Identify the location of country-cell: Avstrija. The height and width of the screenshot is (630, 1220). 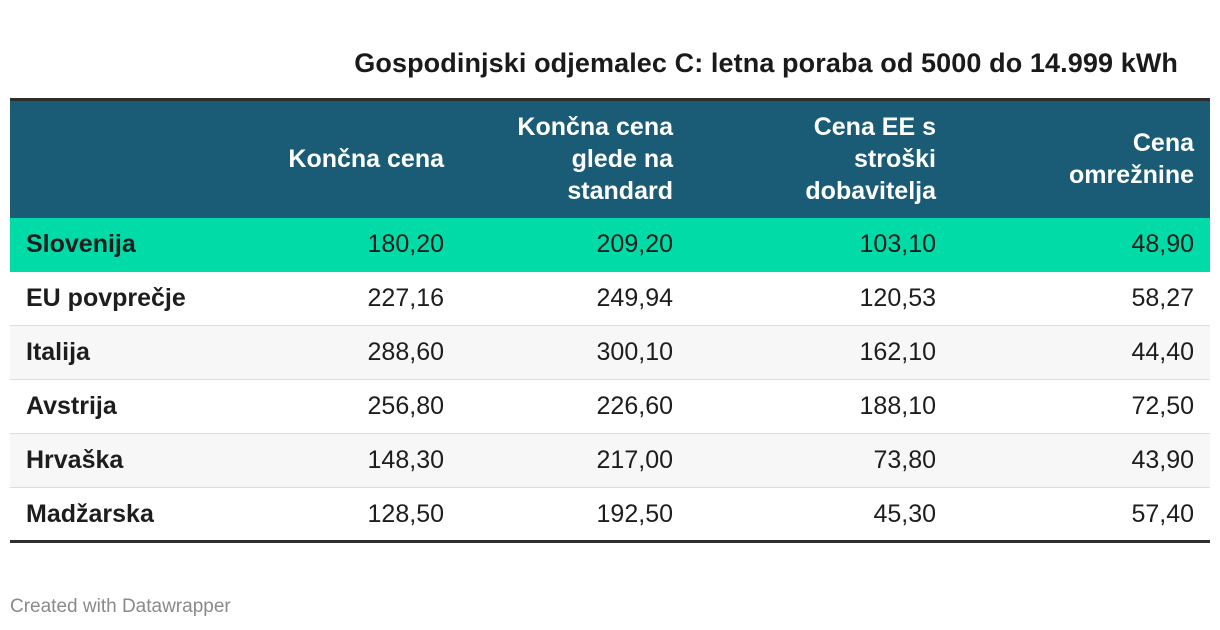
(127, 406).